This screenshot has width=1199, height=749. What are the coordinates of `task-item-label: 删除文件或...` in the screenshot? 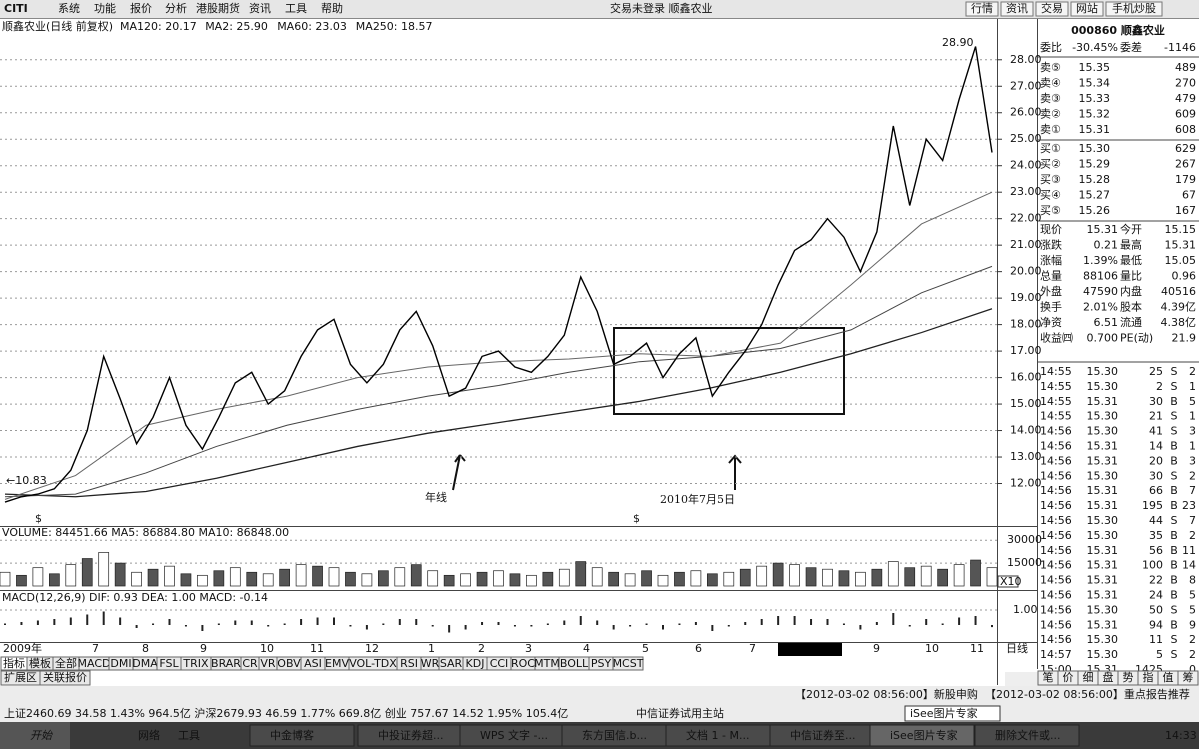 It's located at (1028, 735).